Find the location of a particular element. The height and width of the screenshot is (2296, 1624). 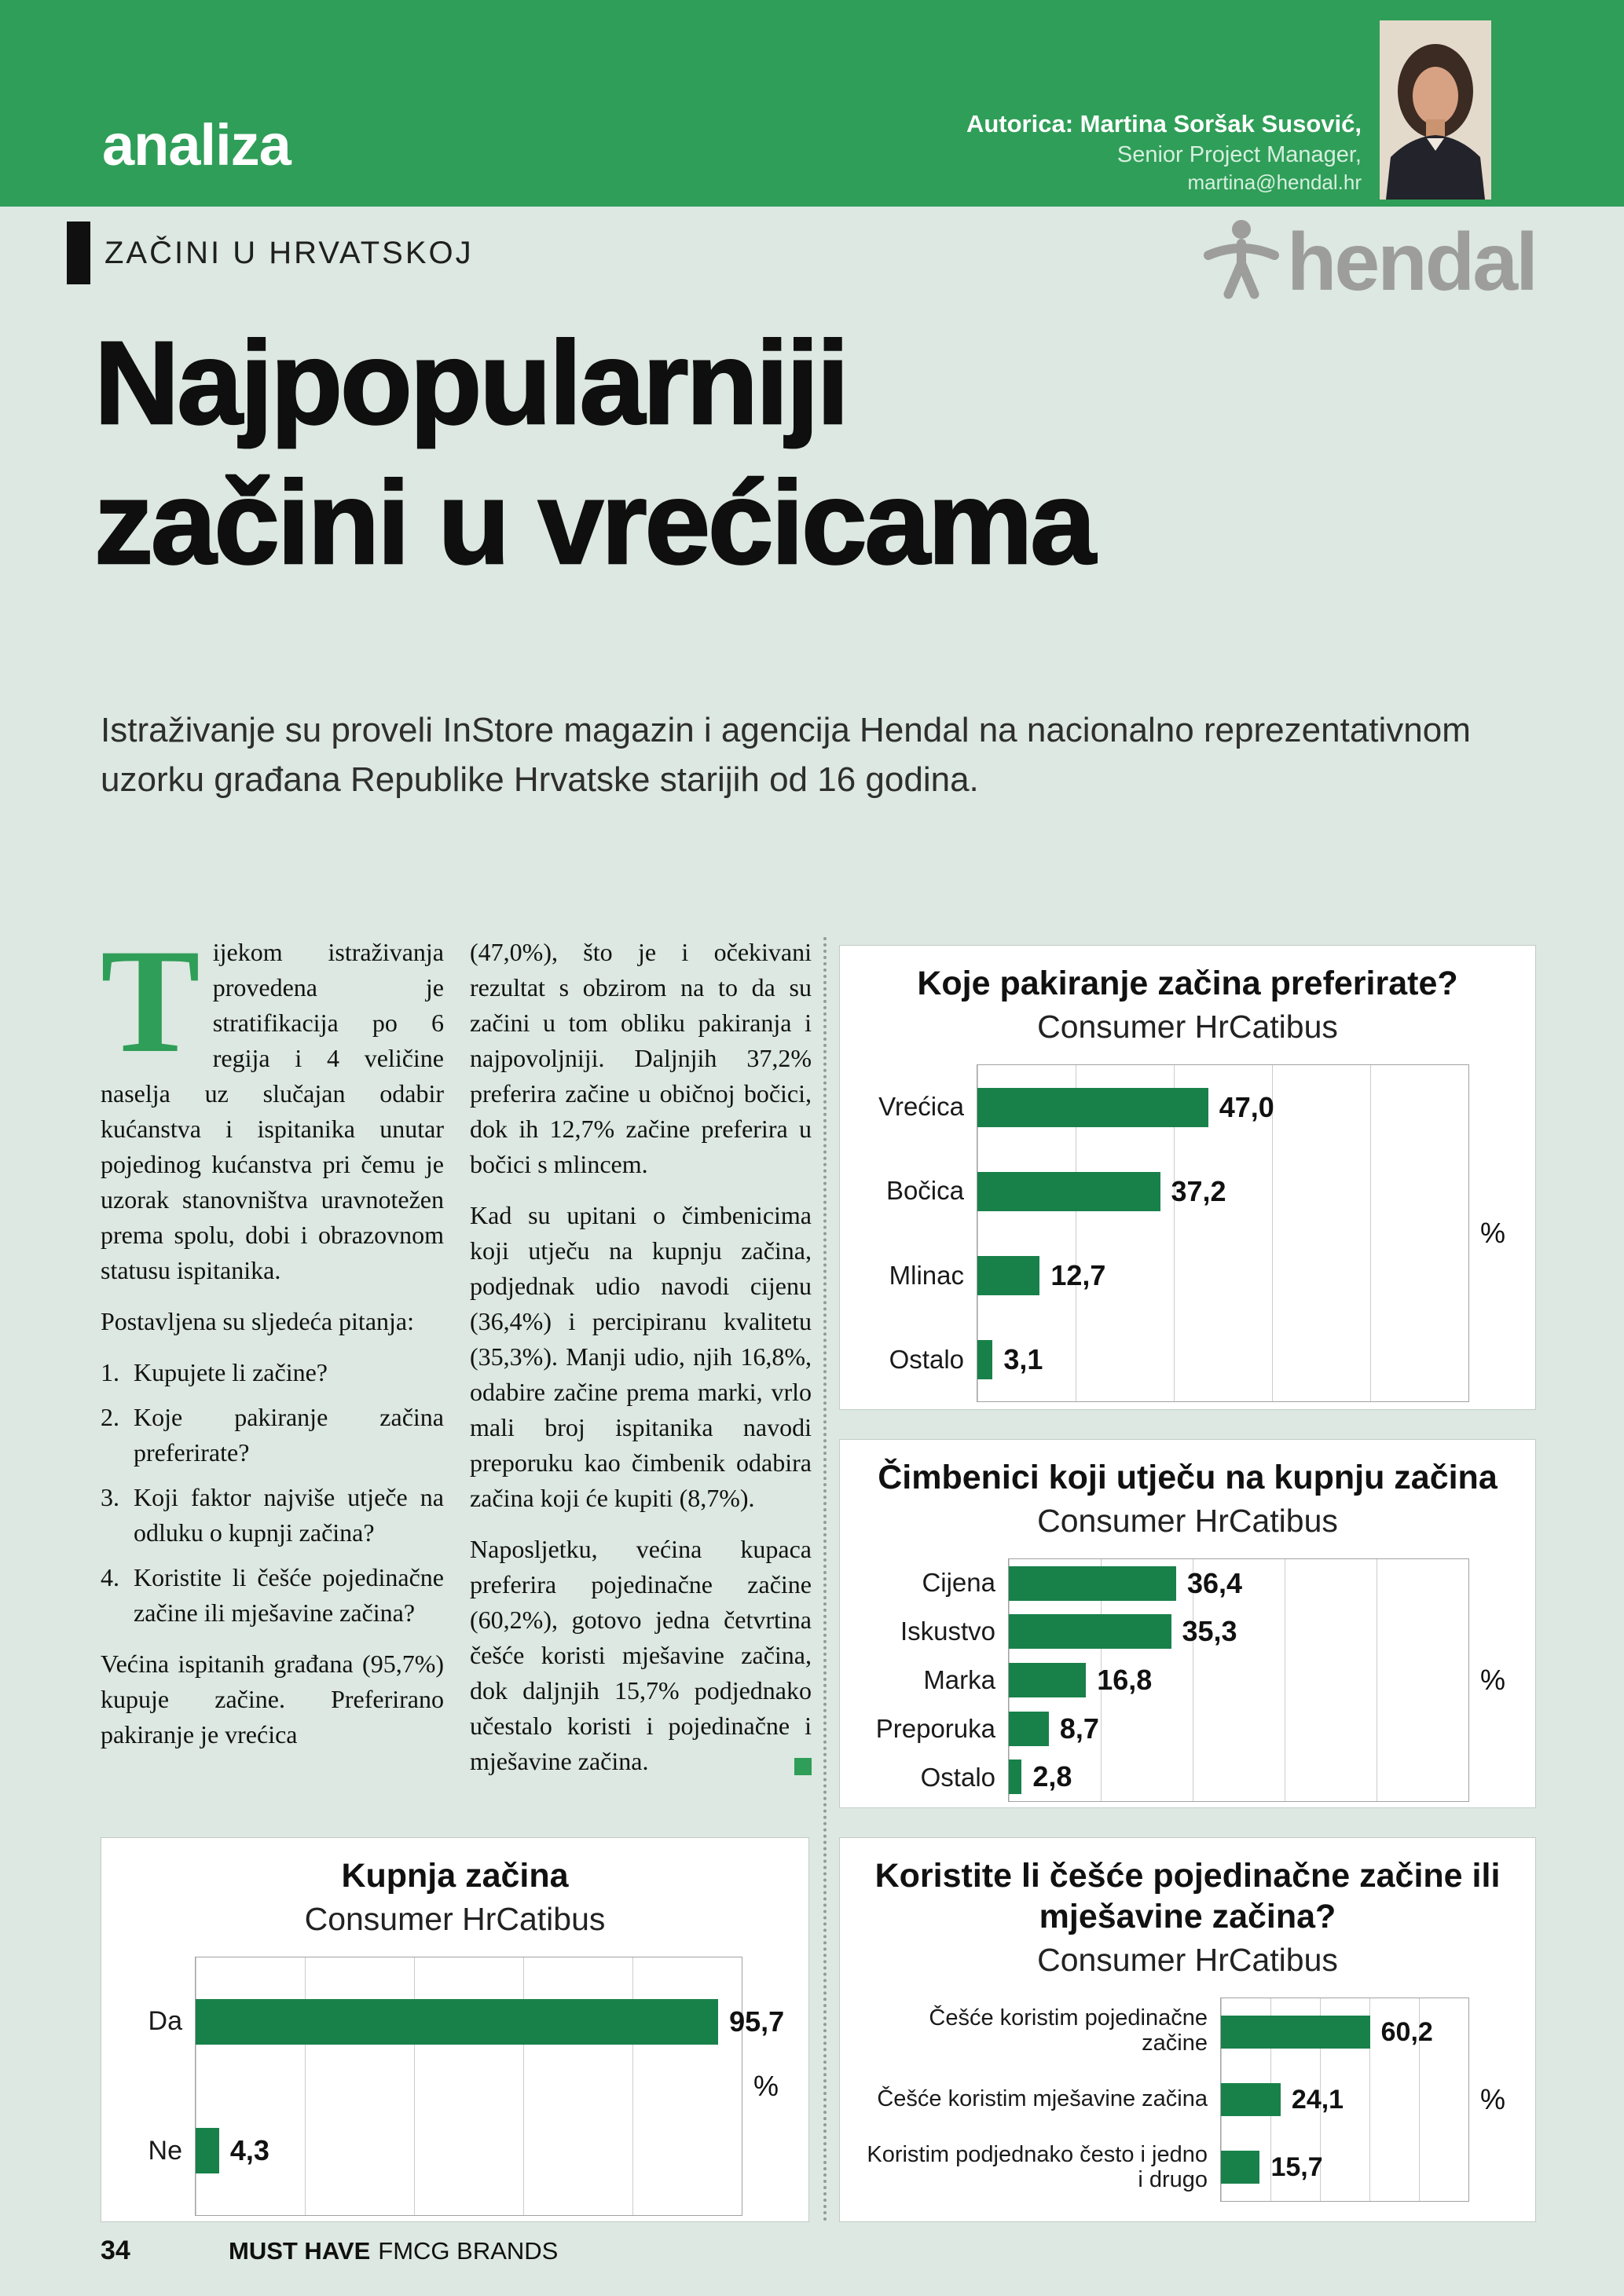

bar-value-label: 37,2 is located at coordinates (1198, 1190).